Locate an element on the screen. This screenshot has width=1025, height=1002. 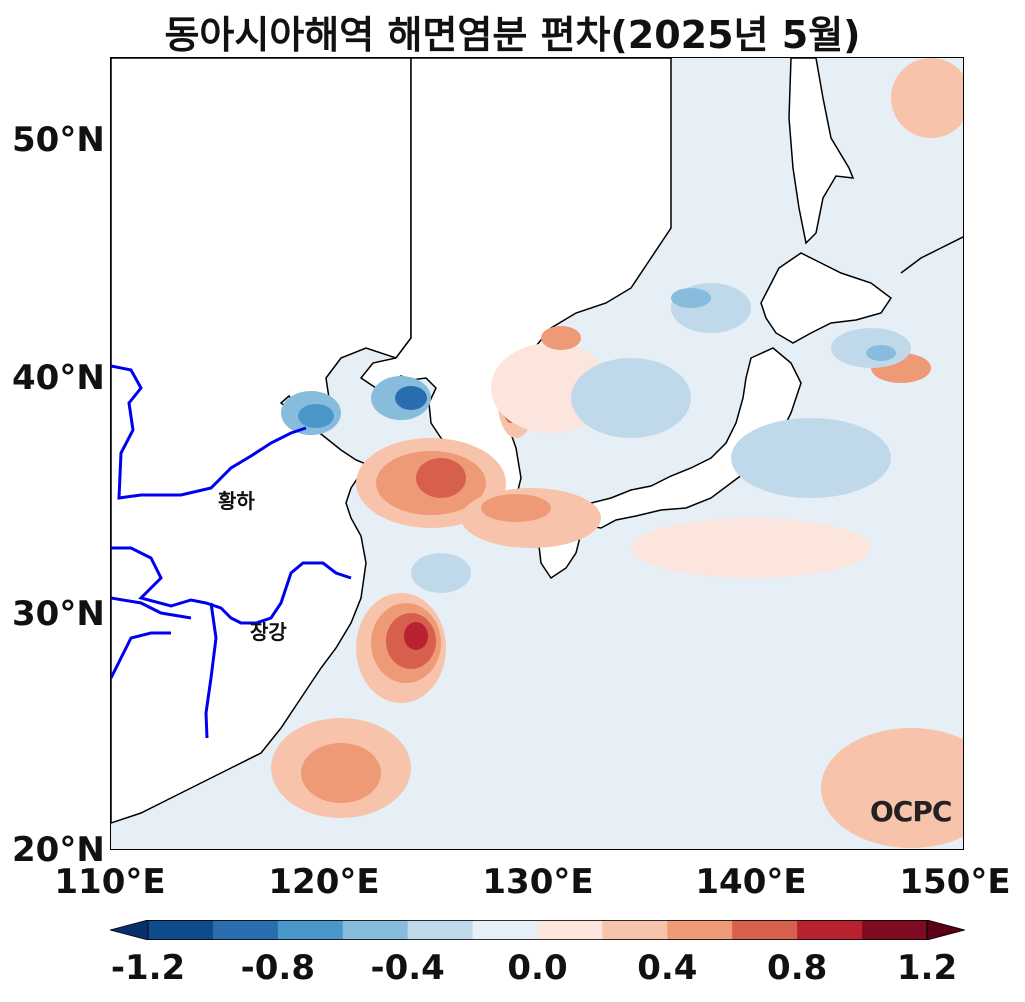
colorbar-tick-label: -0.8 is located at coordinates (277, 968).